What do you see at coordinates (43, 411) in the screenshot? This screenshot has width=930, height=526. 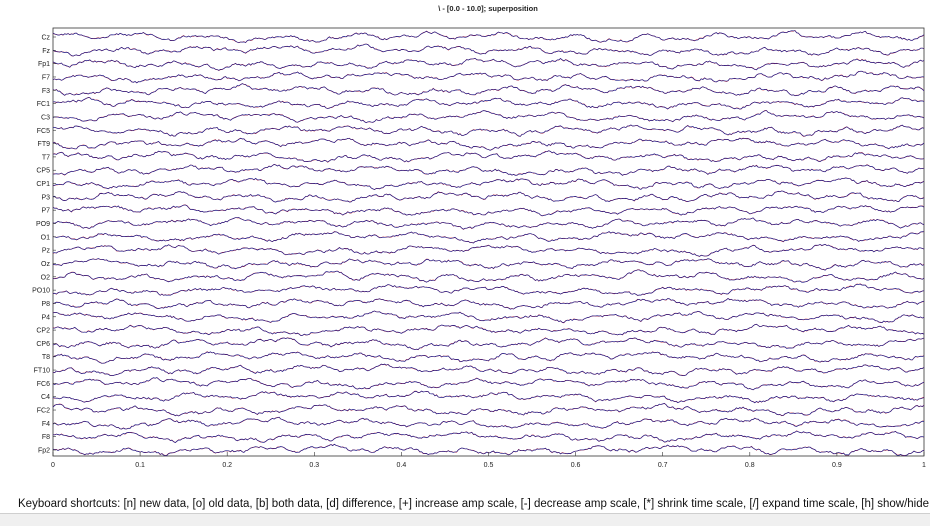 I see `channel-label-fc2: FC2` at bounding box center [43, 411].